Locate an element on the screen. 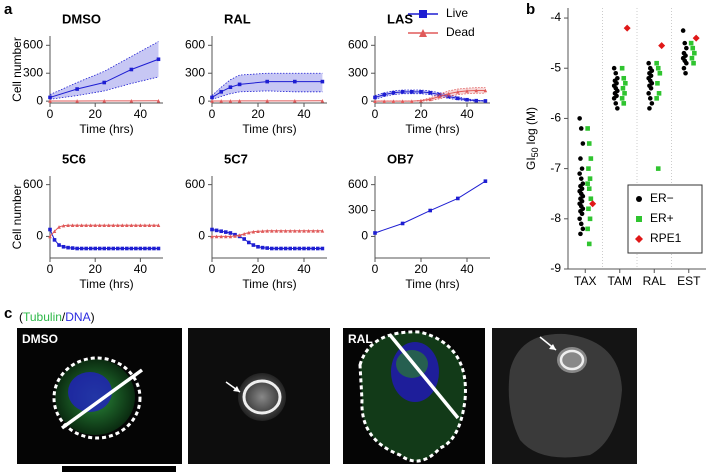 This screenshot has height=474, width=714. x-tick-label: RAL is located at coordinates (655, 281).